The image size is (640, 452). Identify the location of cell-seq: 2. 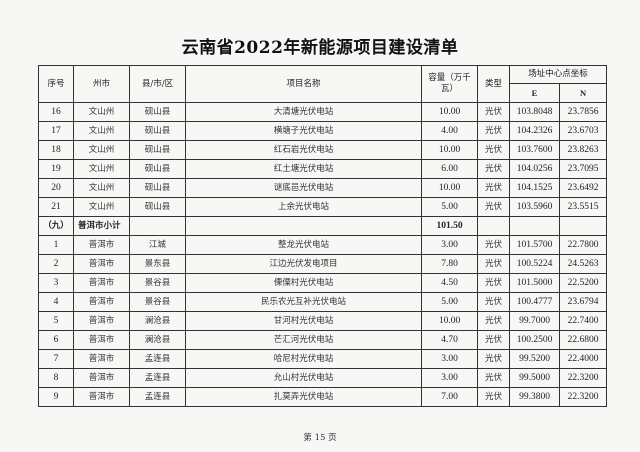
(56, 264).